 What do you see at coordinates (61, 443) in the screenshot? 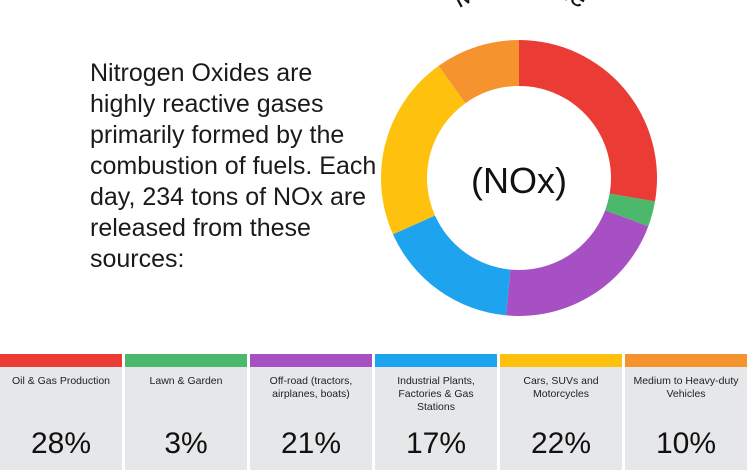
I see `card-value: 28%` at bounding box center [61, 443].